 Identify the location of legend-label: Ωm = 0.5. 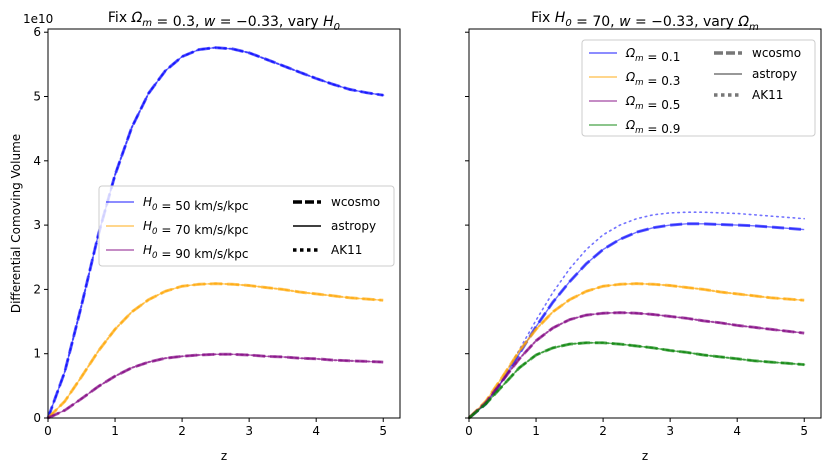
(652, 103).